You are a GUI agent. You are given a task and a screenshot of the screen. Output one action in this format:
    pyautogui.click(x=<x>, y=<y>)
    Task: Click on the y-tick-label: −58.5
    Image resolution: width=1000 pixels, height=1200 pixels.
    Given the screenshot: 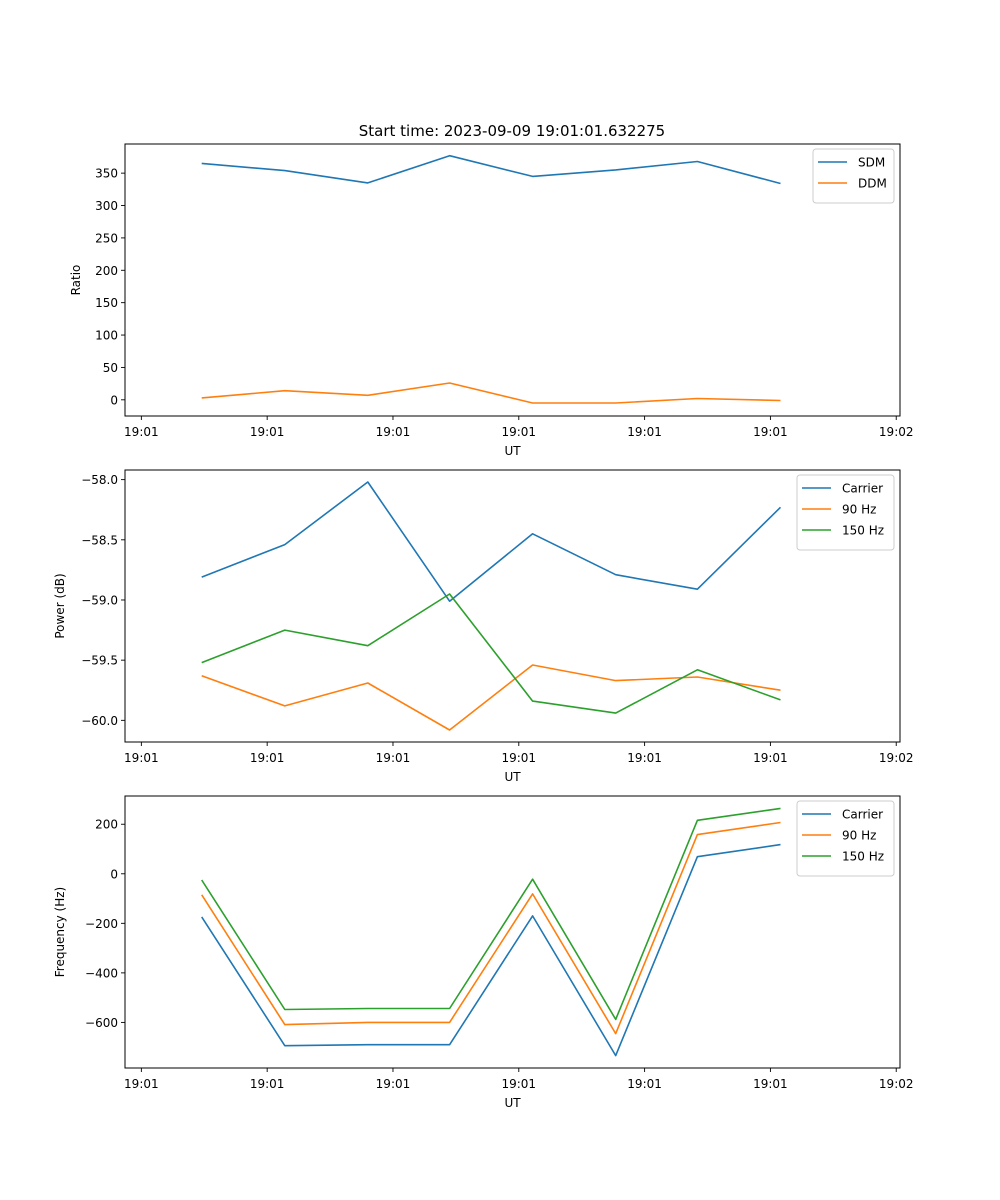 What is the action you would take?
    pyautogui.click(x=99, y=540)
    